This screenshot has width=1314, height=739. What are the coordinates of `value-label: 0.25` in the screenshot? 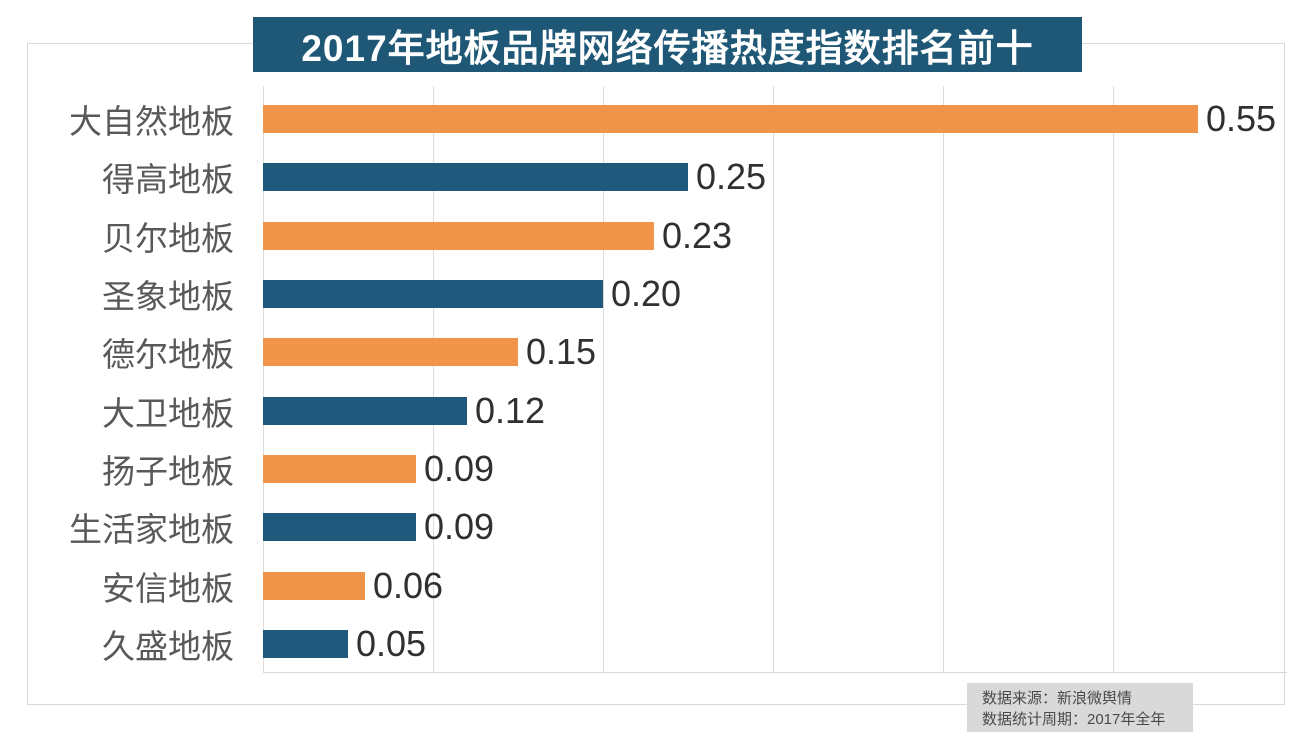 It's located at (731, 177).